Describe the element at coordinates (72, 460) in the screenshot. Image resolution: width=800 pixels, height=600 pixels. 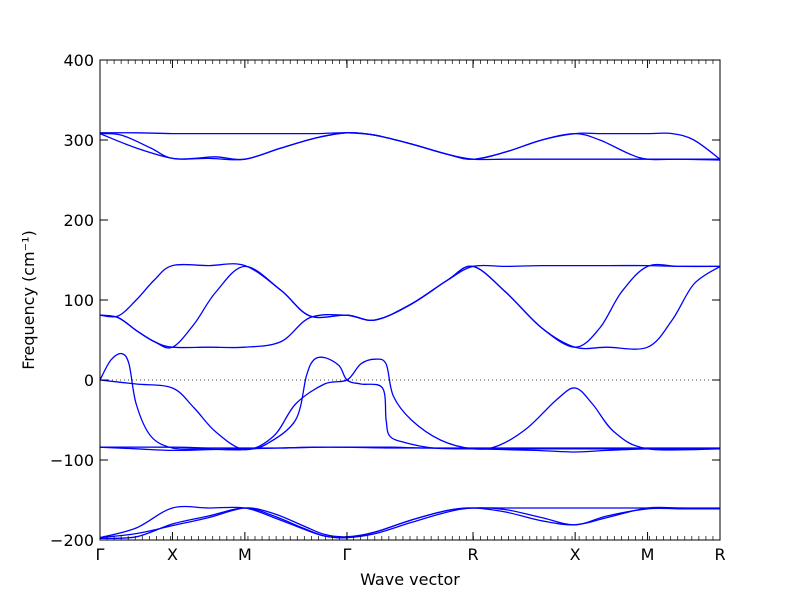
I see `y-tick-label: −100` at that location.